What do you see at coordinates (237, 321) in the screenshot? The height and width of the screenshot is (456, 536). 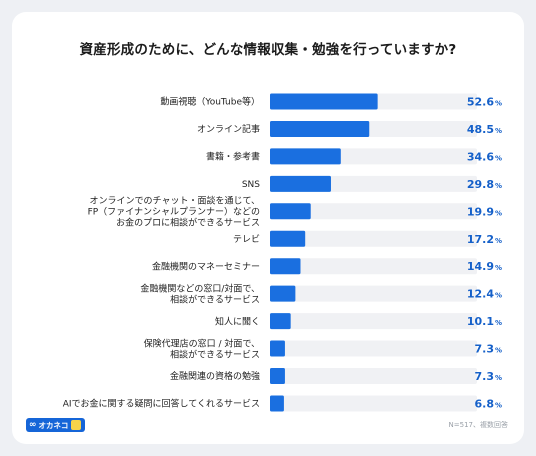 I see `category-label: 知人に聞く` at bounding box center [237, 321].